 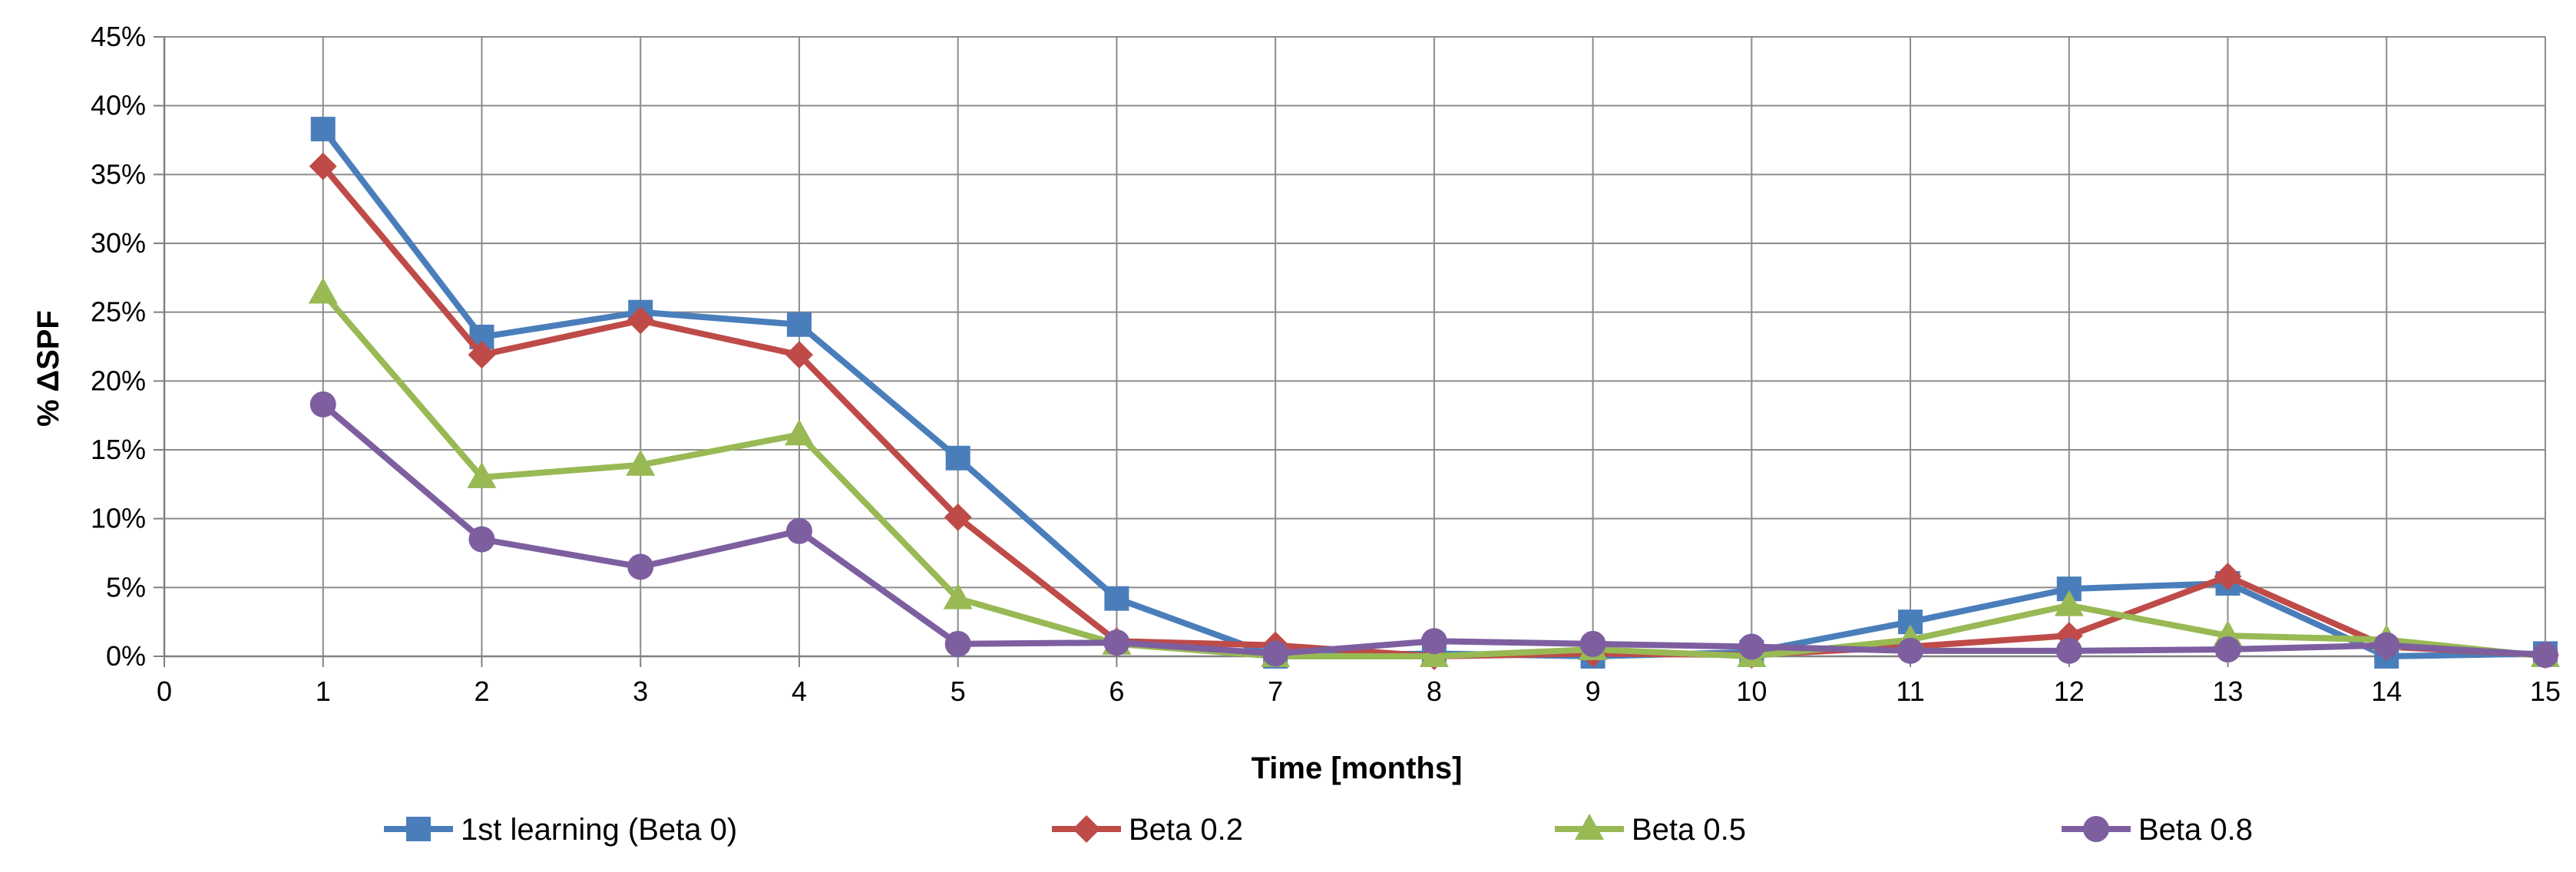 I want to click on x-tick-label: 2, so click(x=481, y=691).